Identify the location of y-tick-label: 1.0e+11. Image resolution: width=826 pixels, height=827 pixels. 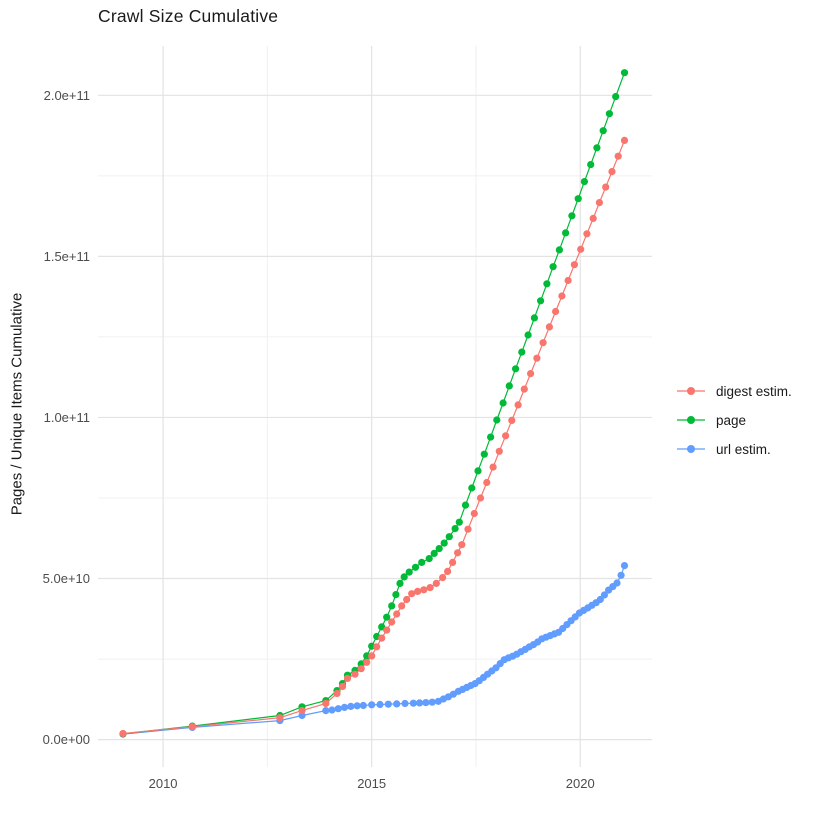
(67, 417).